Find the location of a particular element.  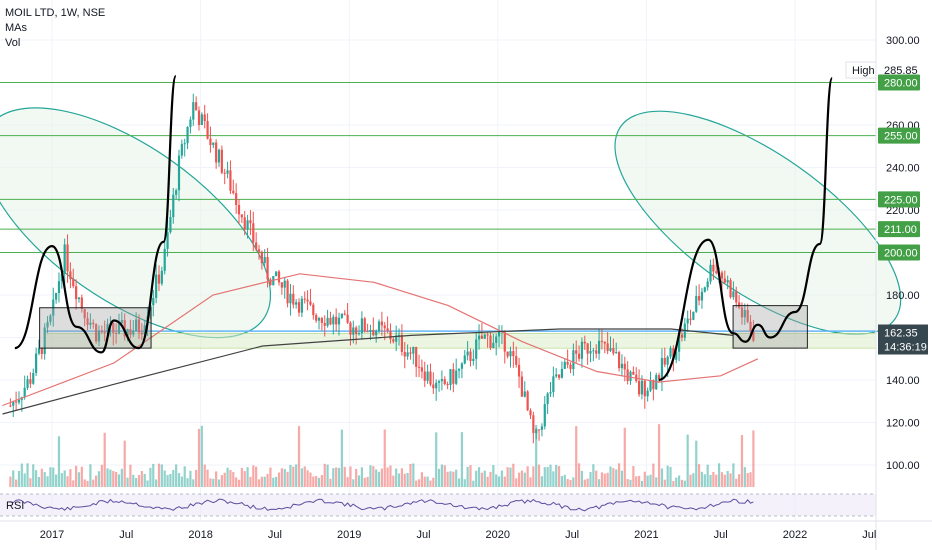

symbol-title: MOIL LTD, 1W, NSE is located at coordinates (55, 13).